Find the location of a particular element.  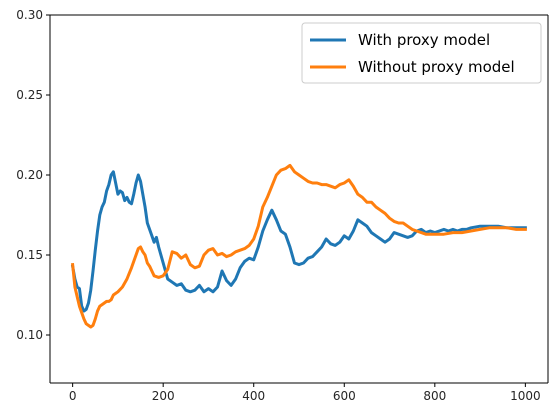

x-tick-label: 600 is located at coordinates (344, 396).